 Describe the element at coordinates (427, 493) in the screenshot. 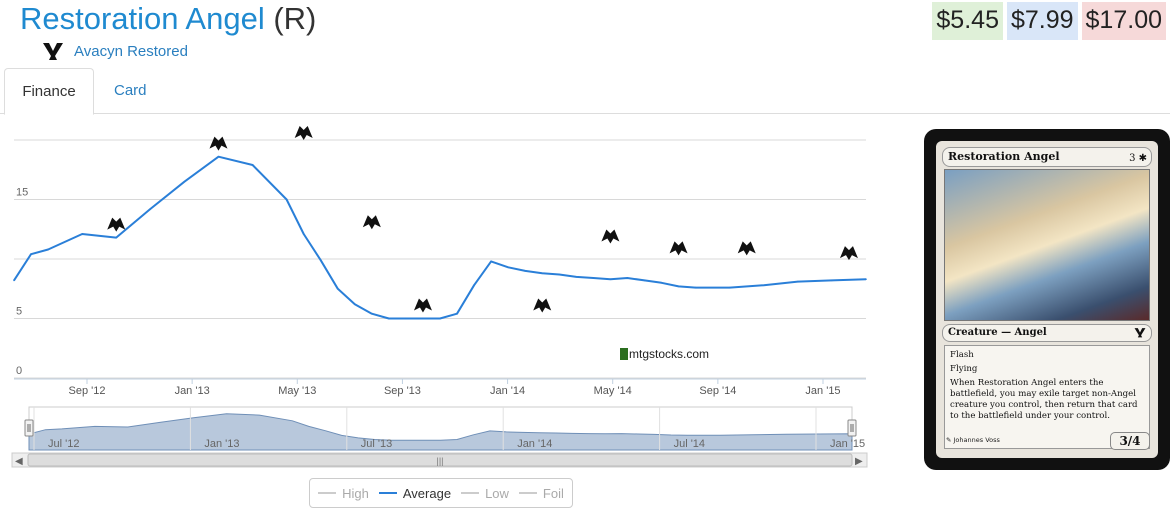

I see `legend-label-average: Average` at that location.